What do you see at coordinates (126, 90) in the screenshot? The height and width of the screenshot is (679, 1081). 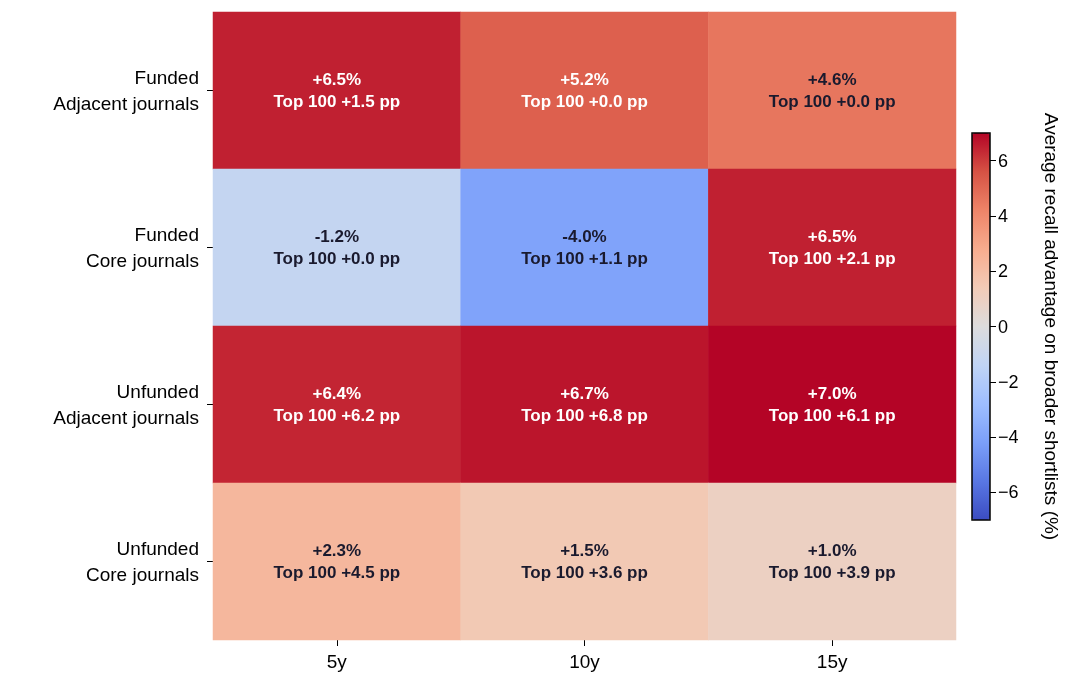 I see `y-tick-label: Funded Adjacent journals` at bounding box center [126, 90].